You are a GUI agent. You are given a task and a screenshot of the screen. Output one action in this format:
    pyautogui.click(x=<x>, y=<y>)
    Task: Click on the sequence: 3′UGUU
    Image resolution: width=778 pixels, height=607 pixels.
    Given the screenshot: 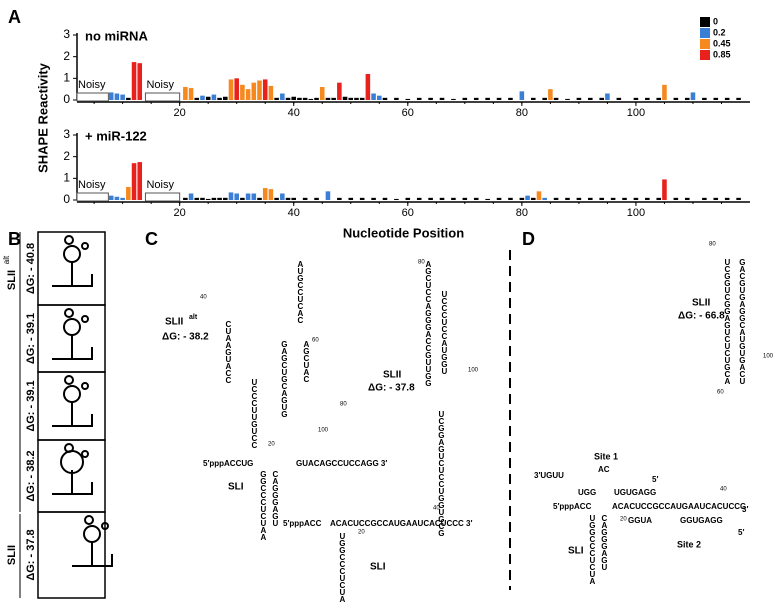 What is the action you would take?
    pyautogui.click(x=549, y=475)
    